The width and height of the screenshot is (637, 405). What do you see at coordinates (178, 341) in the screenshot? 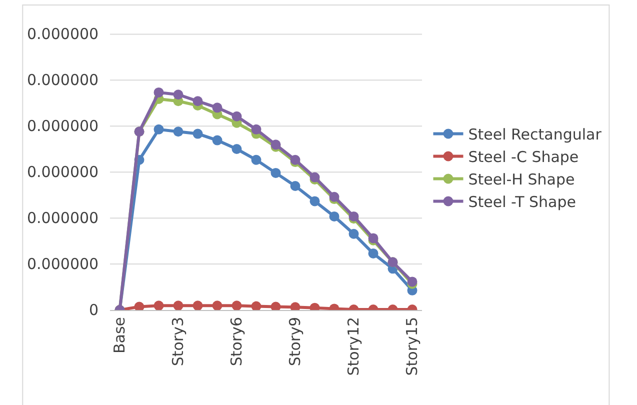
I see `x-tick-label: Story3` at bounding box center [178, 341].